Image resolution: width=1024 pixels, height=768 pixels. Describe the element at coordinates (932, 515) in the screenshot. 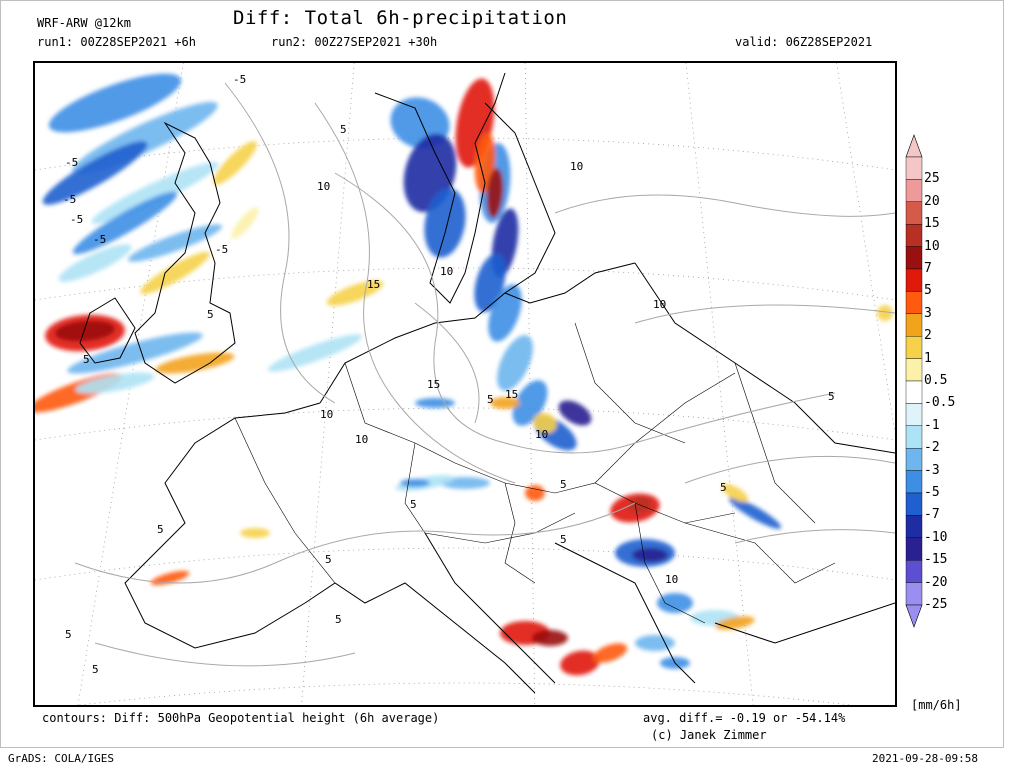

I see `legend-label: -7` at that location.